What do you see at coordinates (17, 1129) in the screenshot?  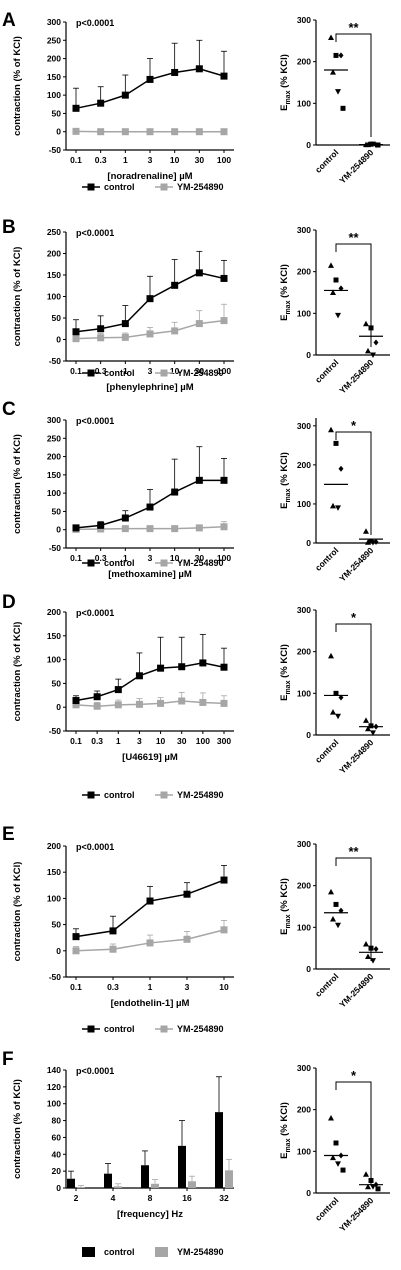 I see `y-axis-label: contraction (% of KCl)` at bounding box center [17, 1129].